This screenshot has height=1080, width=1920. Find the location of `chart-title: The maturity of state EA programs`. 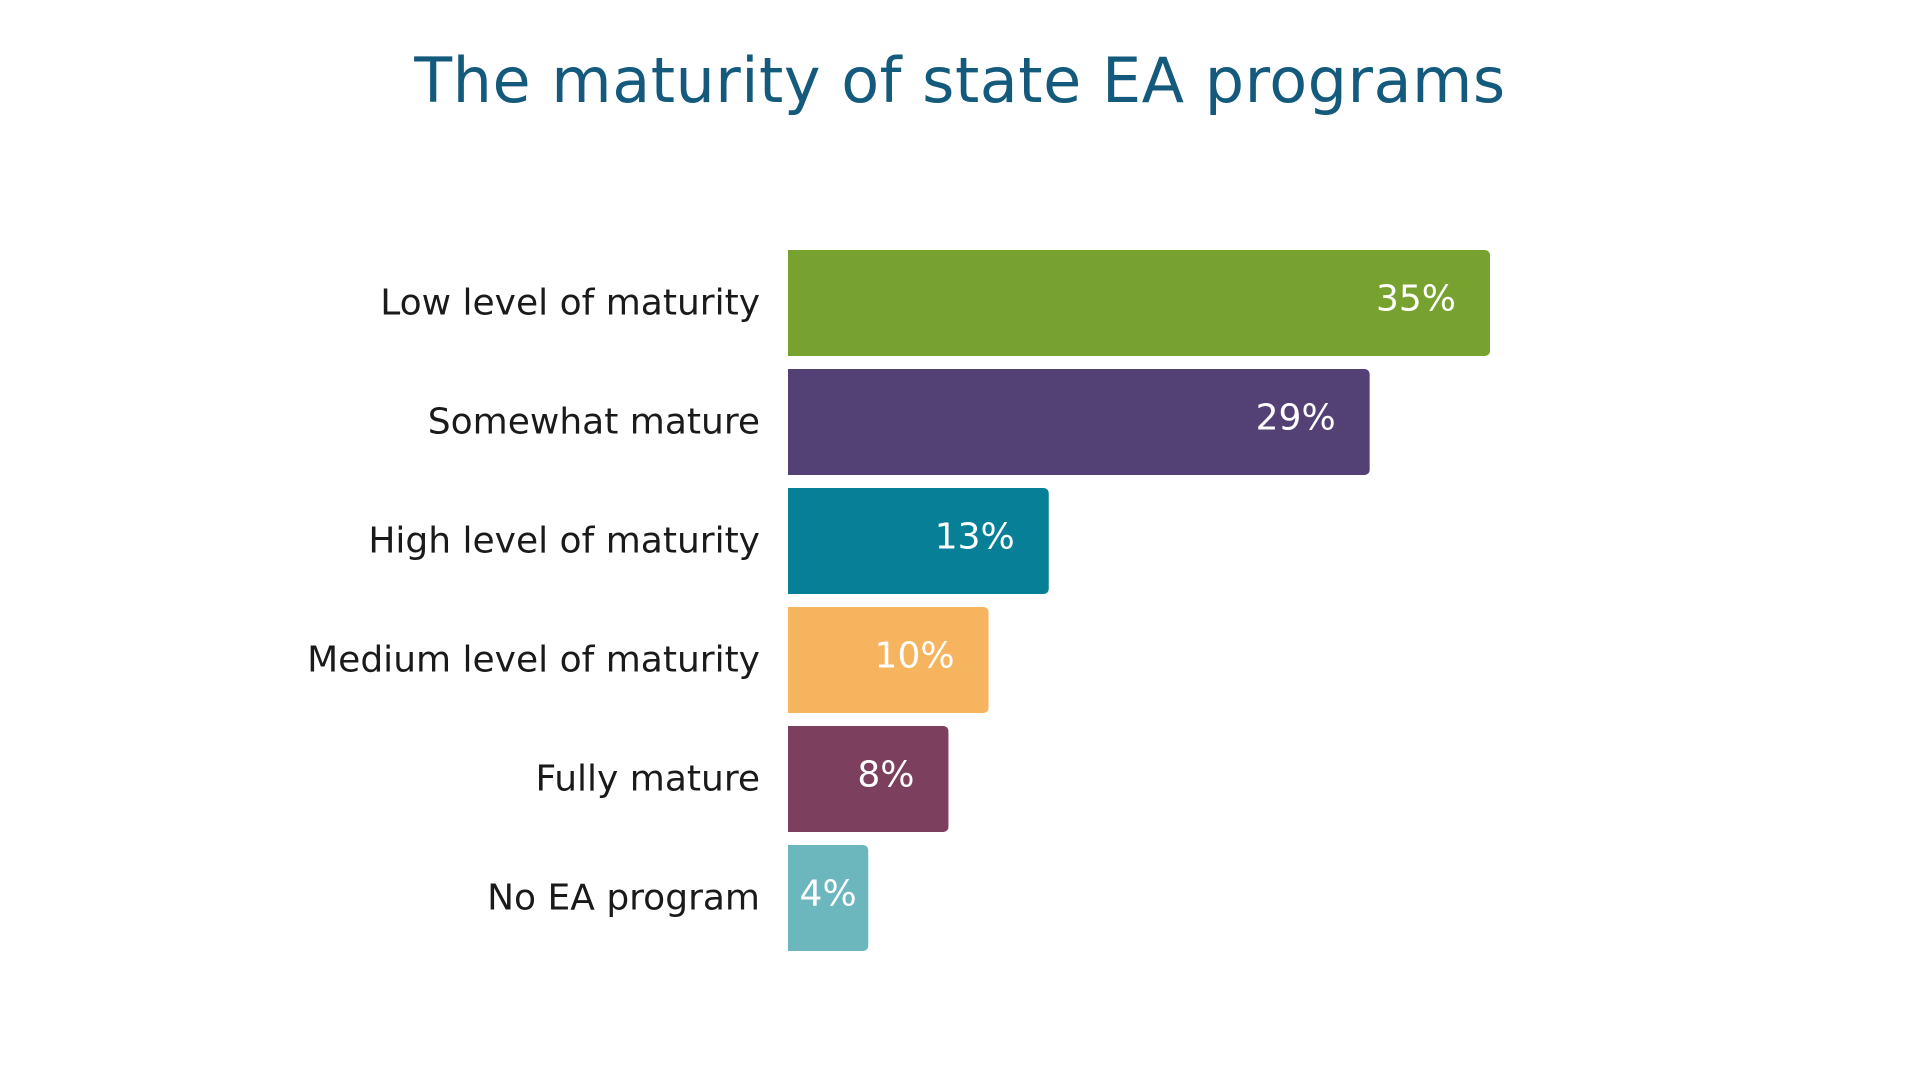

chart-title: The maturity of state EA programs is located at coordinates (960, 80).